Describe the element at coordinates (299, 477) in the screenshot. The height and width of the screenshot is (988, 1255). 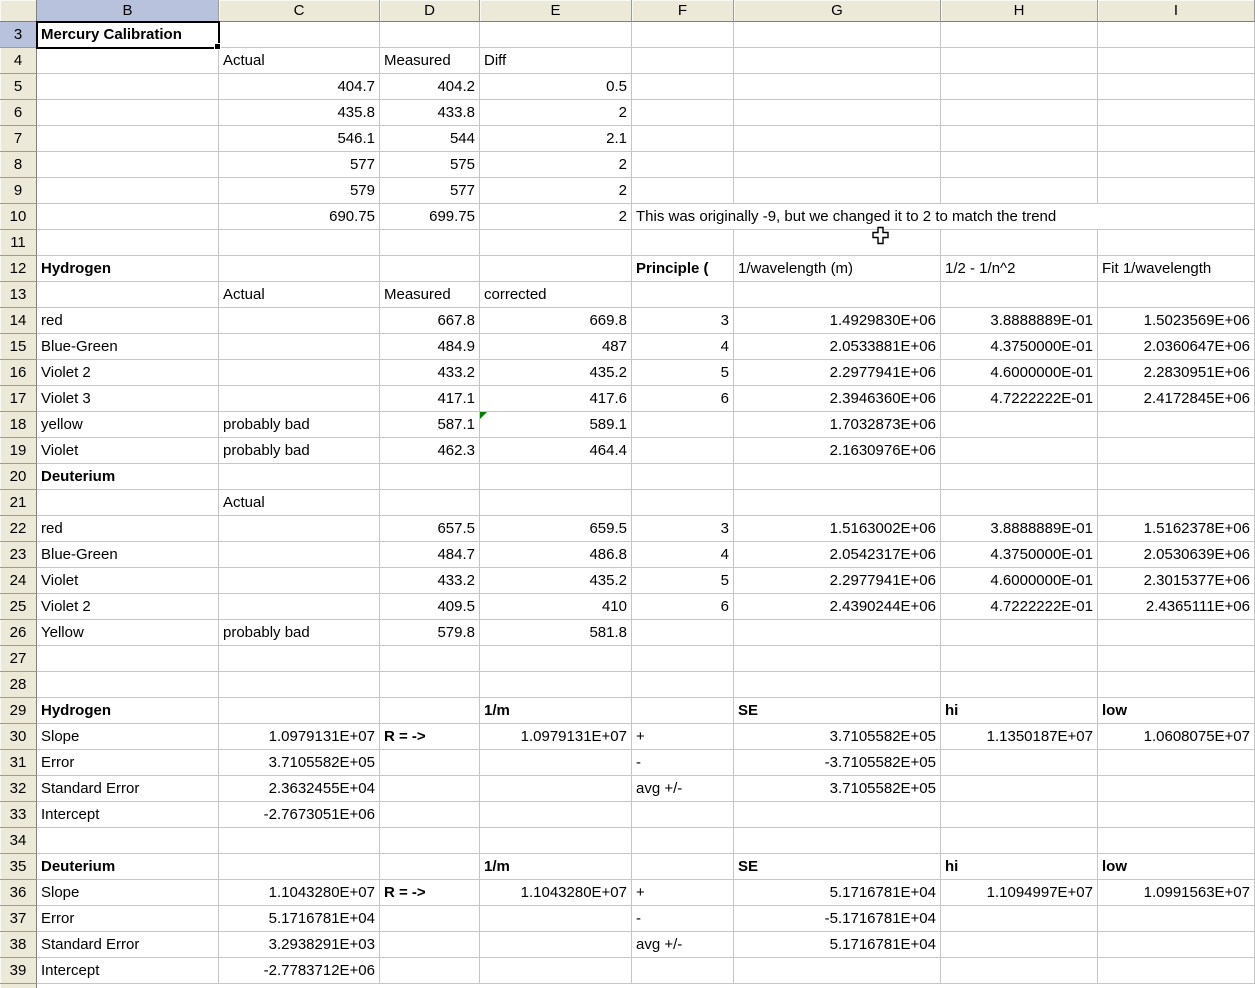
I see `cell-C20` at that location.